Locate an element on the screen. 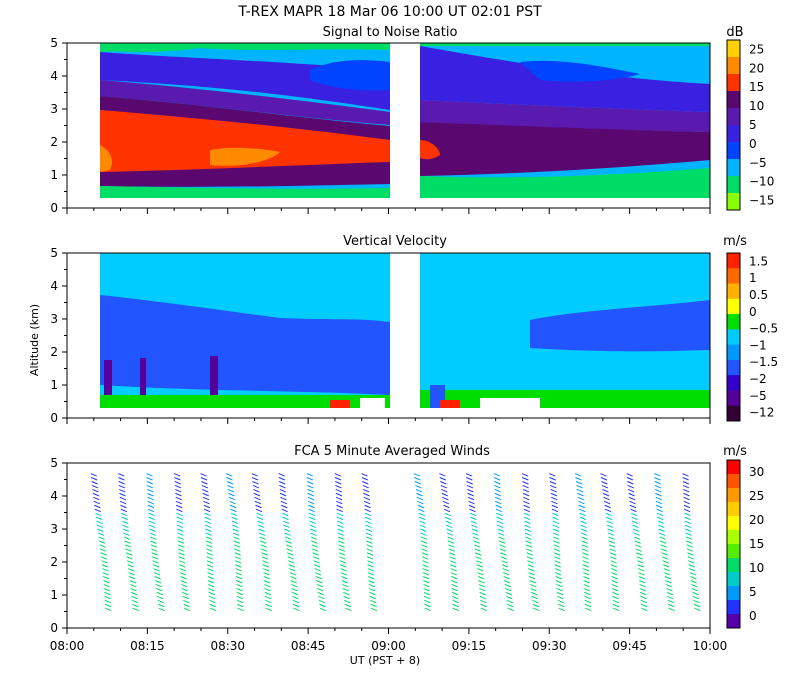 The width and height of the screenshot is (800, 700). colorbar-label: −5 is located at coordinates (758, 396).